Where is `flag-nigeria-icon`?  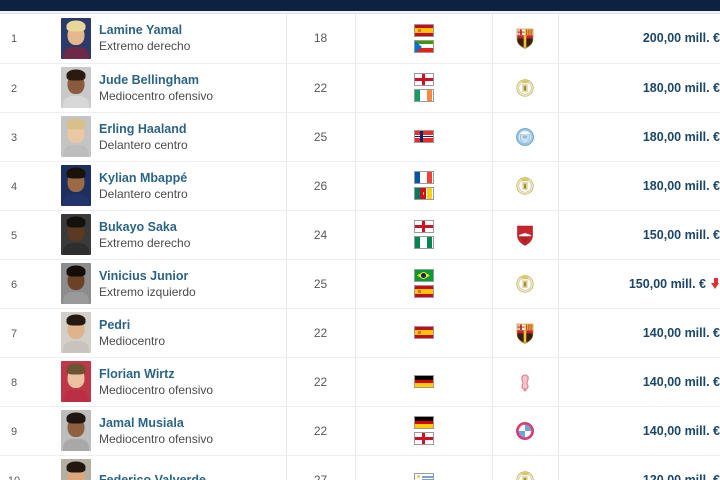
flag-nigeria-icon is located at coordinates (423, 242).